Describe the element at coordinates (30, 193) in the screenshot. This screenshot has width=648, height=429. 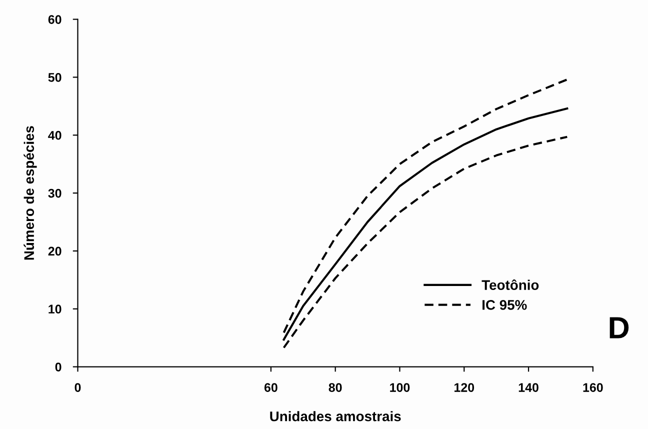
I see `y-axis-title: Número de espécies` at that location.